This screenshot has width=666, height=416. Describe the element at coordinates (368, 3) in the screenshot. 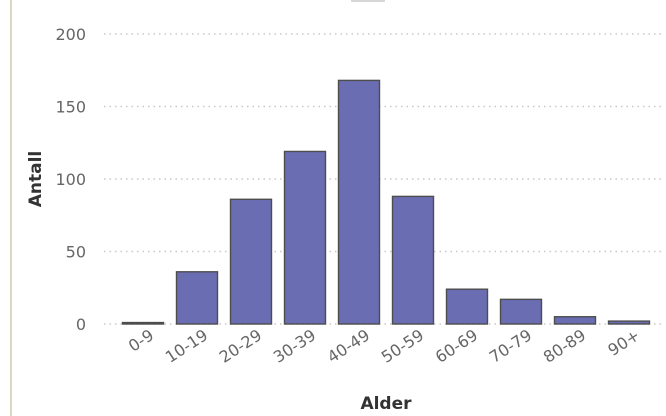

I see `top-edge-fragment` at that location.